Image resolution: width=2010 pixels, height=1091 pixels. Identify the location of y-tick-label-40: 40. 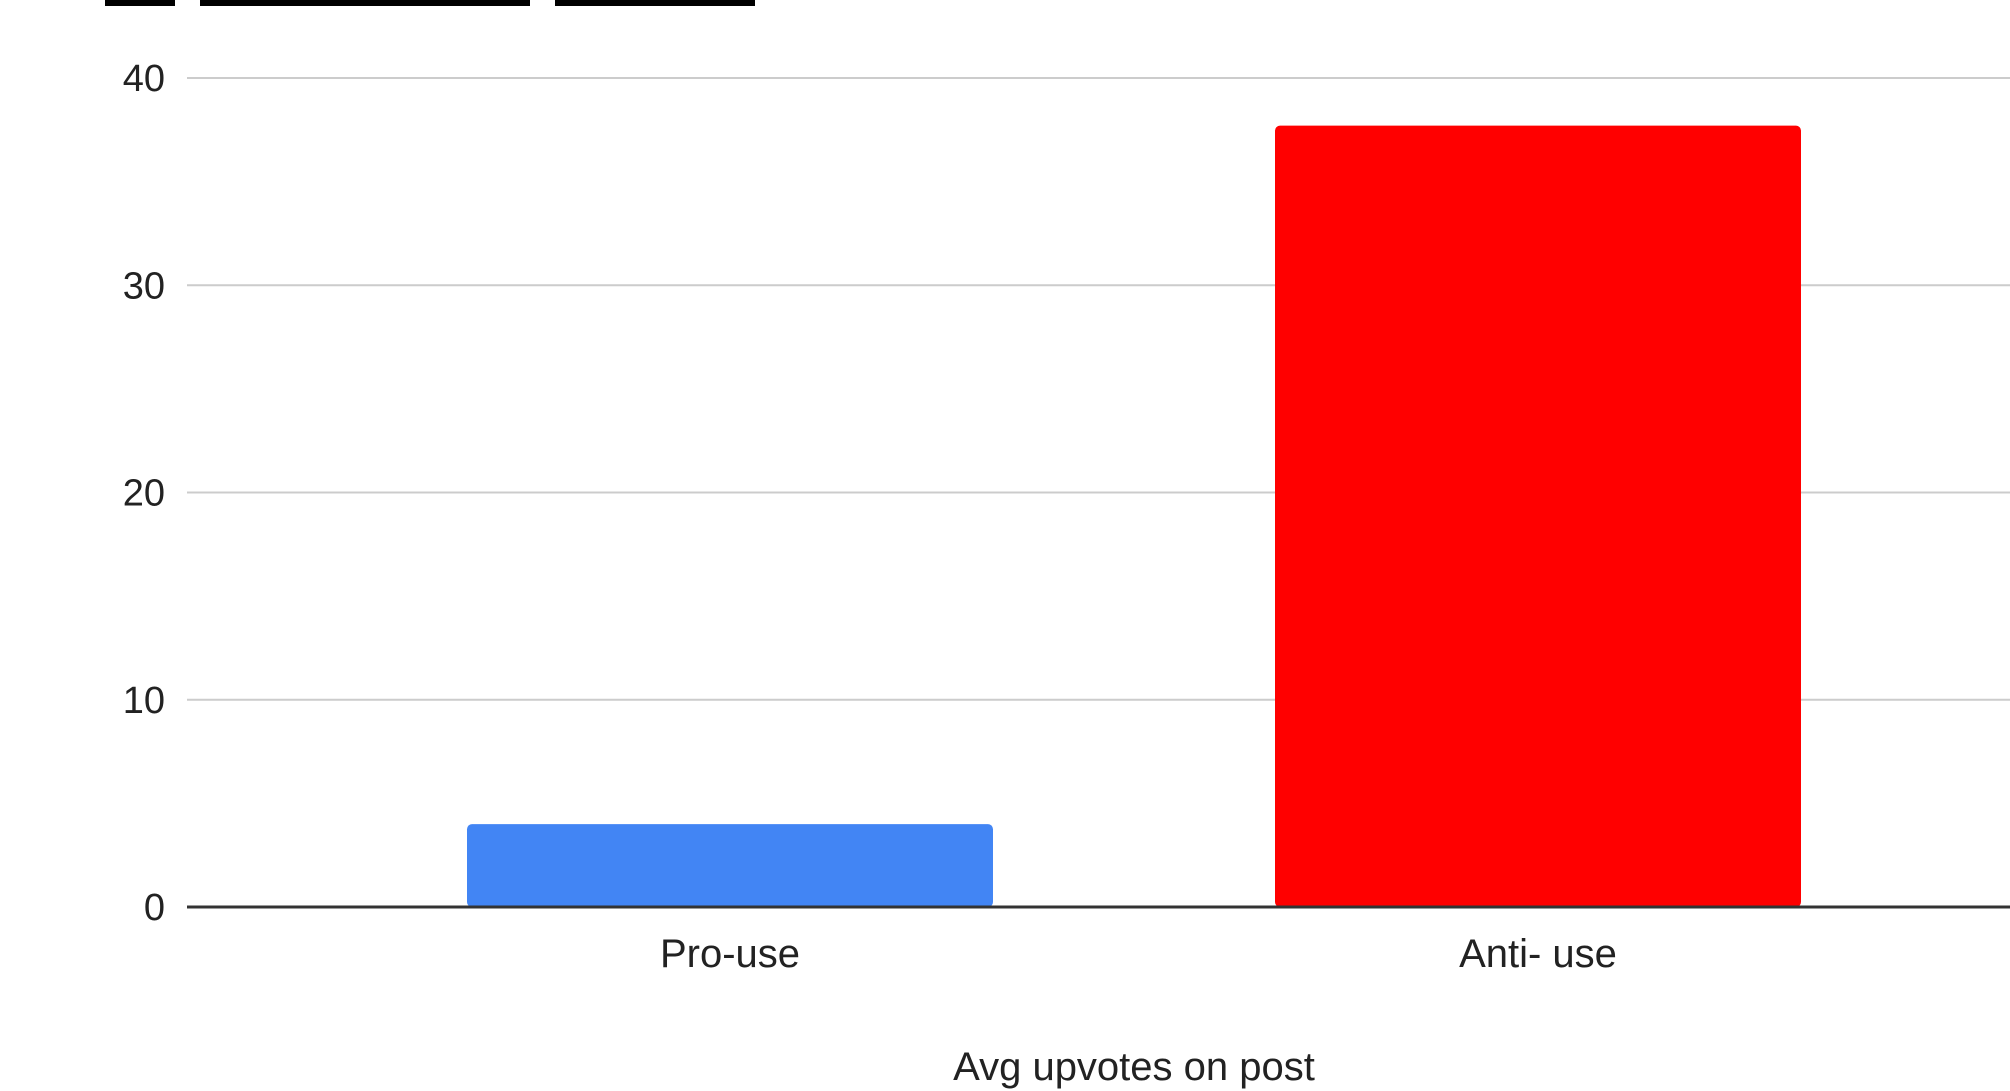
(144, 79).